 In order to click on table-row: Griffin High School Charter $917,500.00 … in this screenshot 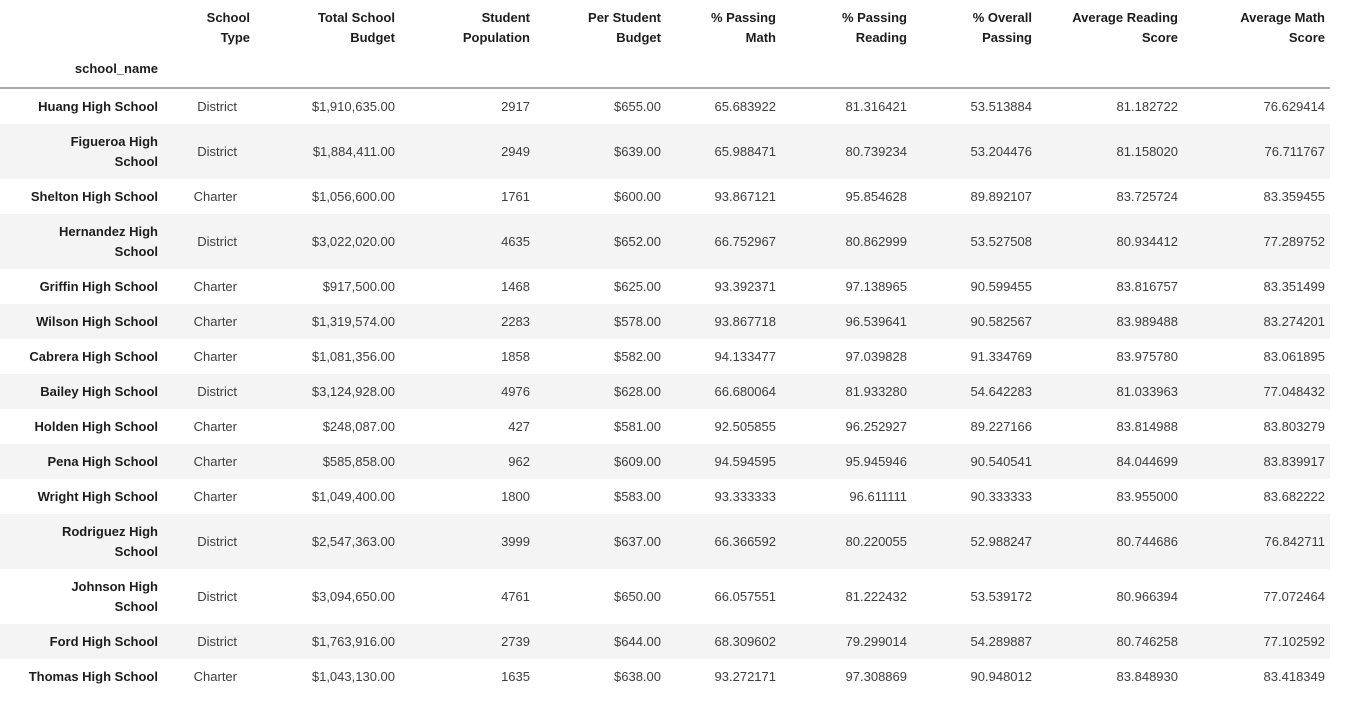, I will do `click(665, 286)`.